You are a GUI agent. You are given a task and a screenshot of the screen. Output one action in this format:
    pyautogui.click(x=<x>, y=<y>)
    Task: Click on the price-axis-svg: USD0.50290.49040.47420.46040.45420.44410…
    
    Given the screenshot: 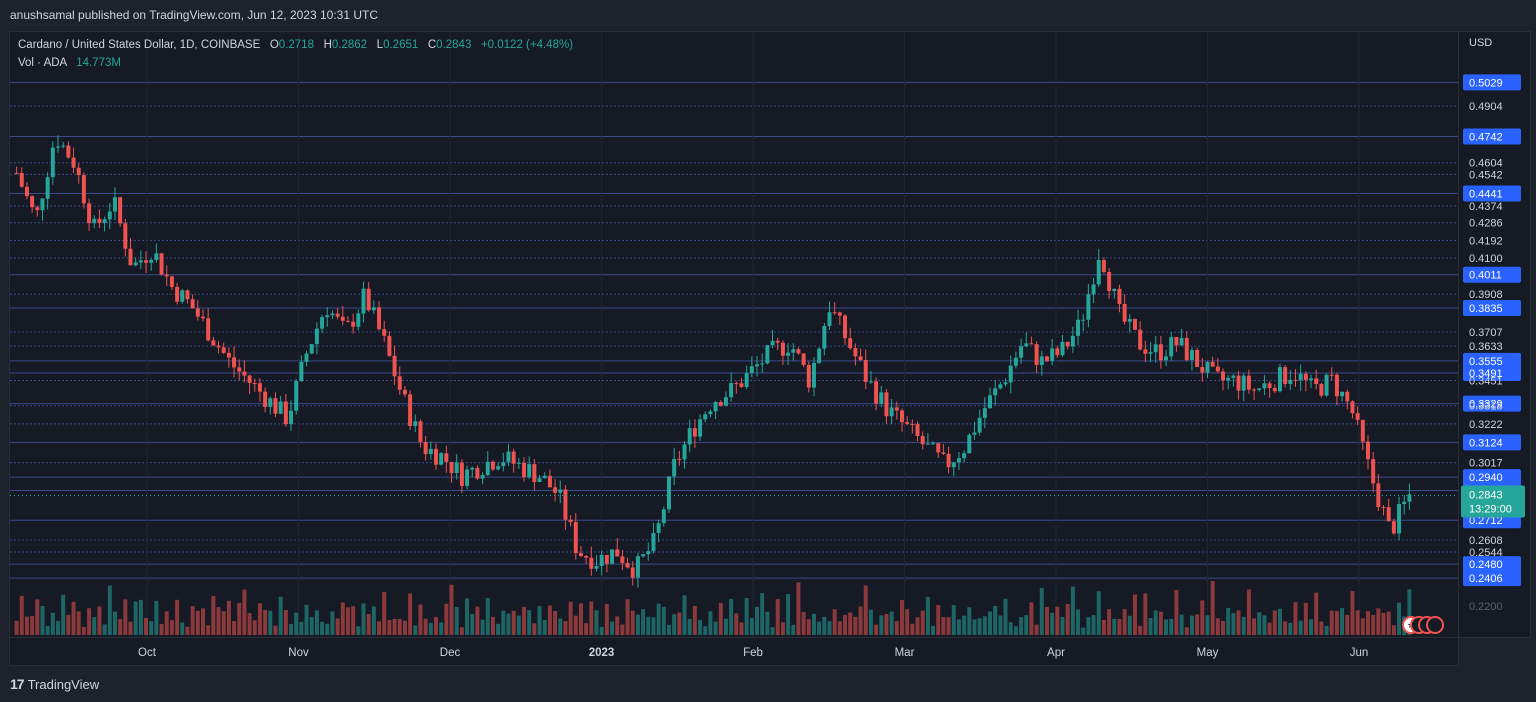 What is the action you would take?
    pyautogui.click(x=1494, y=334)
    